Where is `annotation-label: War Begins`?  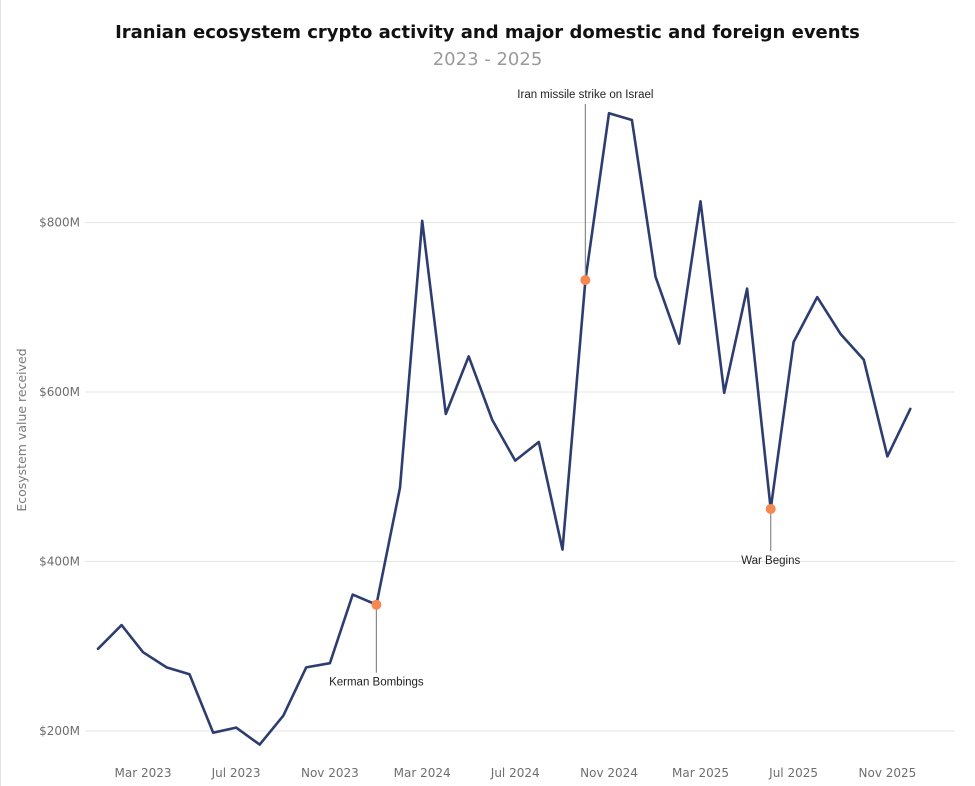 annotation-label: War Begins is located at coordinates (770, 561).